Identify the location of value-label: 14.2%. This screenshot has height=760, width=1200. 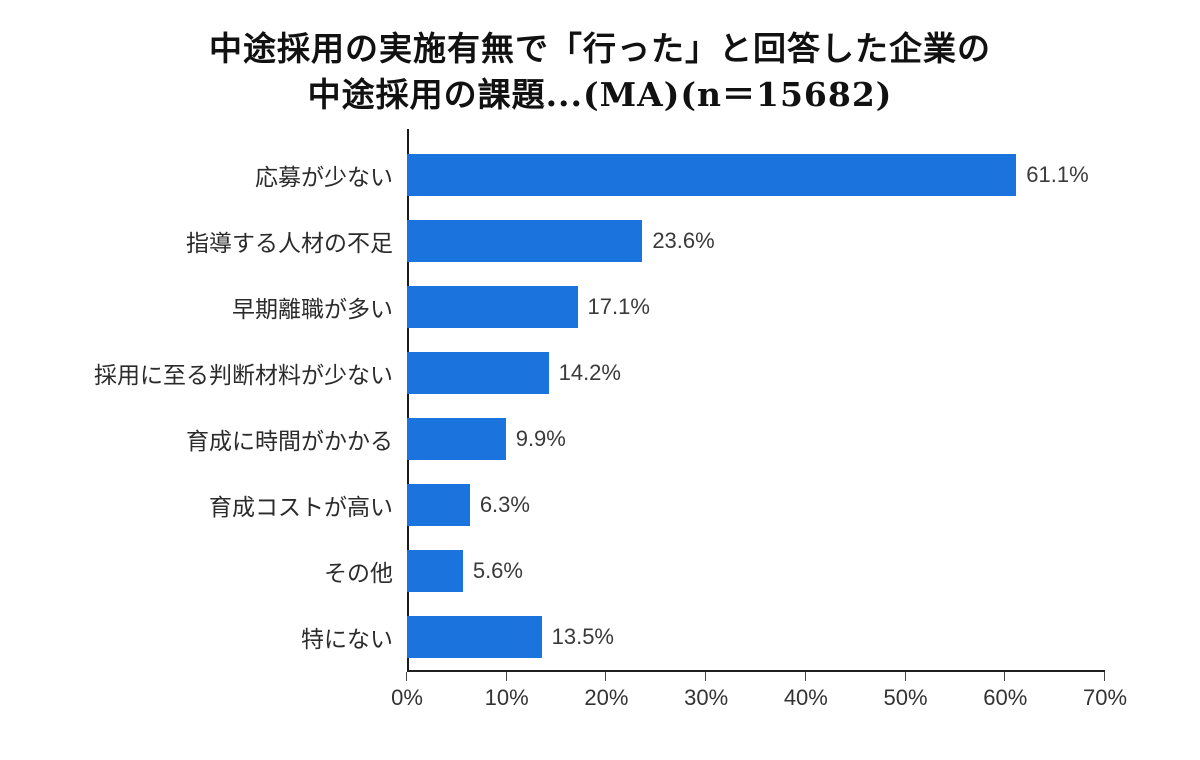
(589, 373).